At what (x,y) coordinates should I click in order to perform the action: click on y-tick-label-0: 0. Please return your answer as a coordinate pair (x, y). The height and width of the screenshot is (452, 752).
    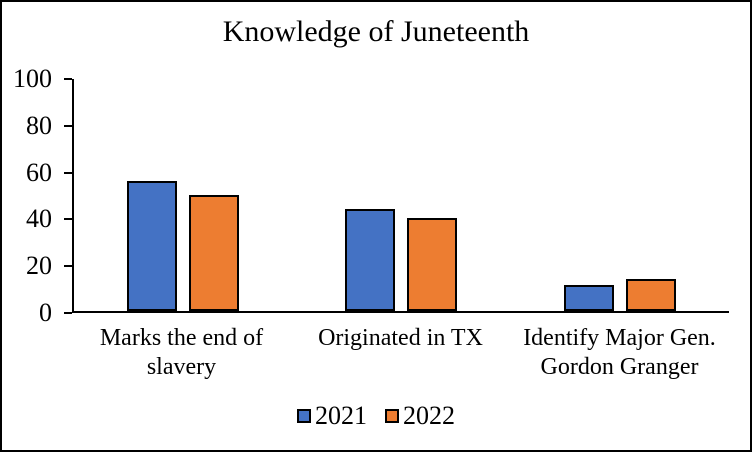
    Looking at the image, I should click on (45, 312).